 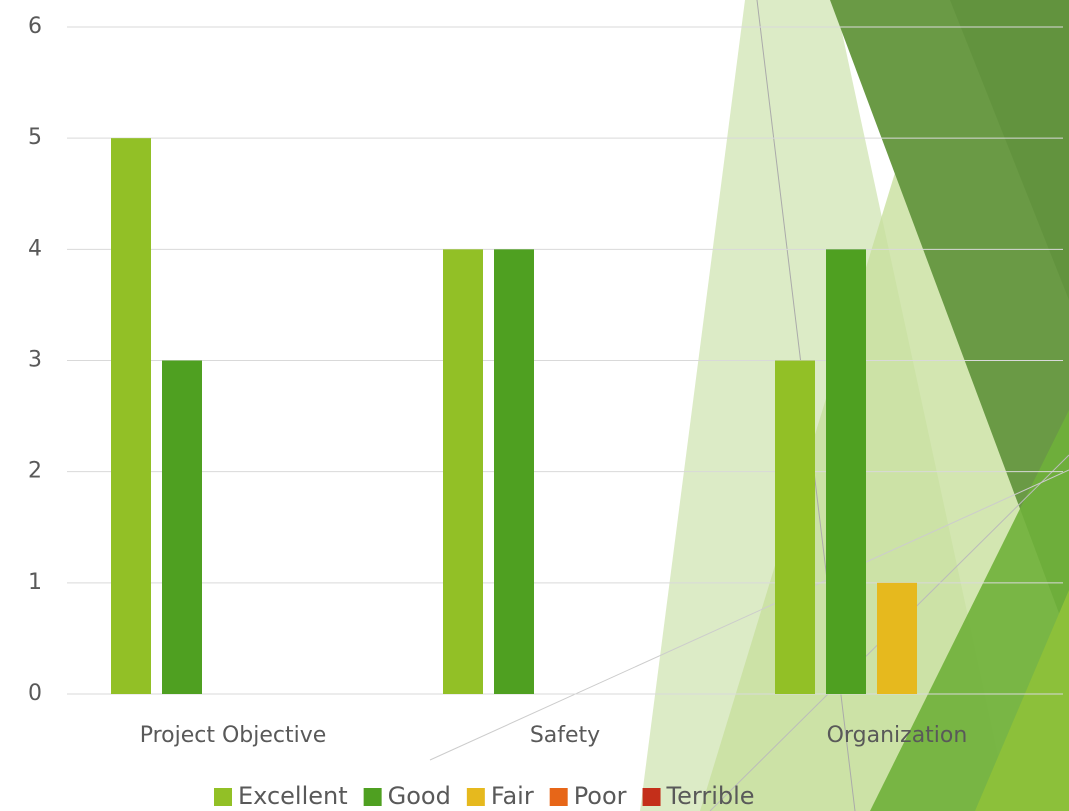 What do you see at coordinates (233, 735) in the screenshot?
I see `x-tick-label: Project Objective` at bounding box center [233, 735].